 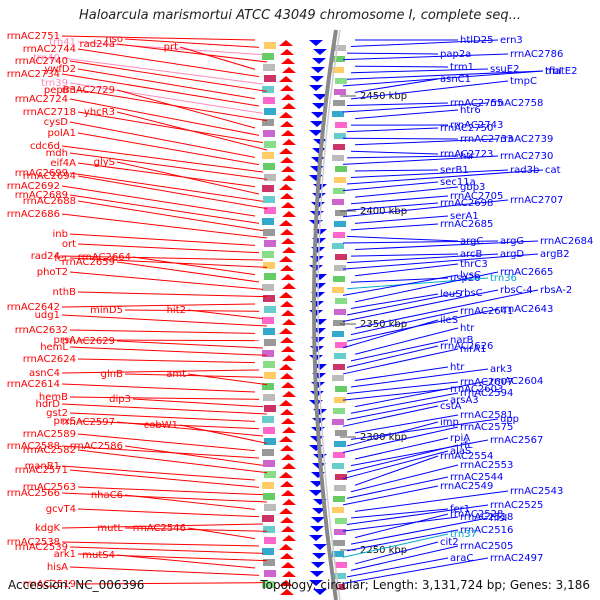 I want to click on left-gene-label: rad24, so click(x=45, y=256).